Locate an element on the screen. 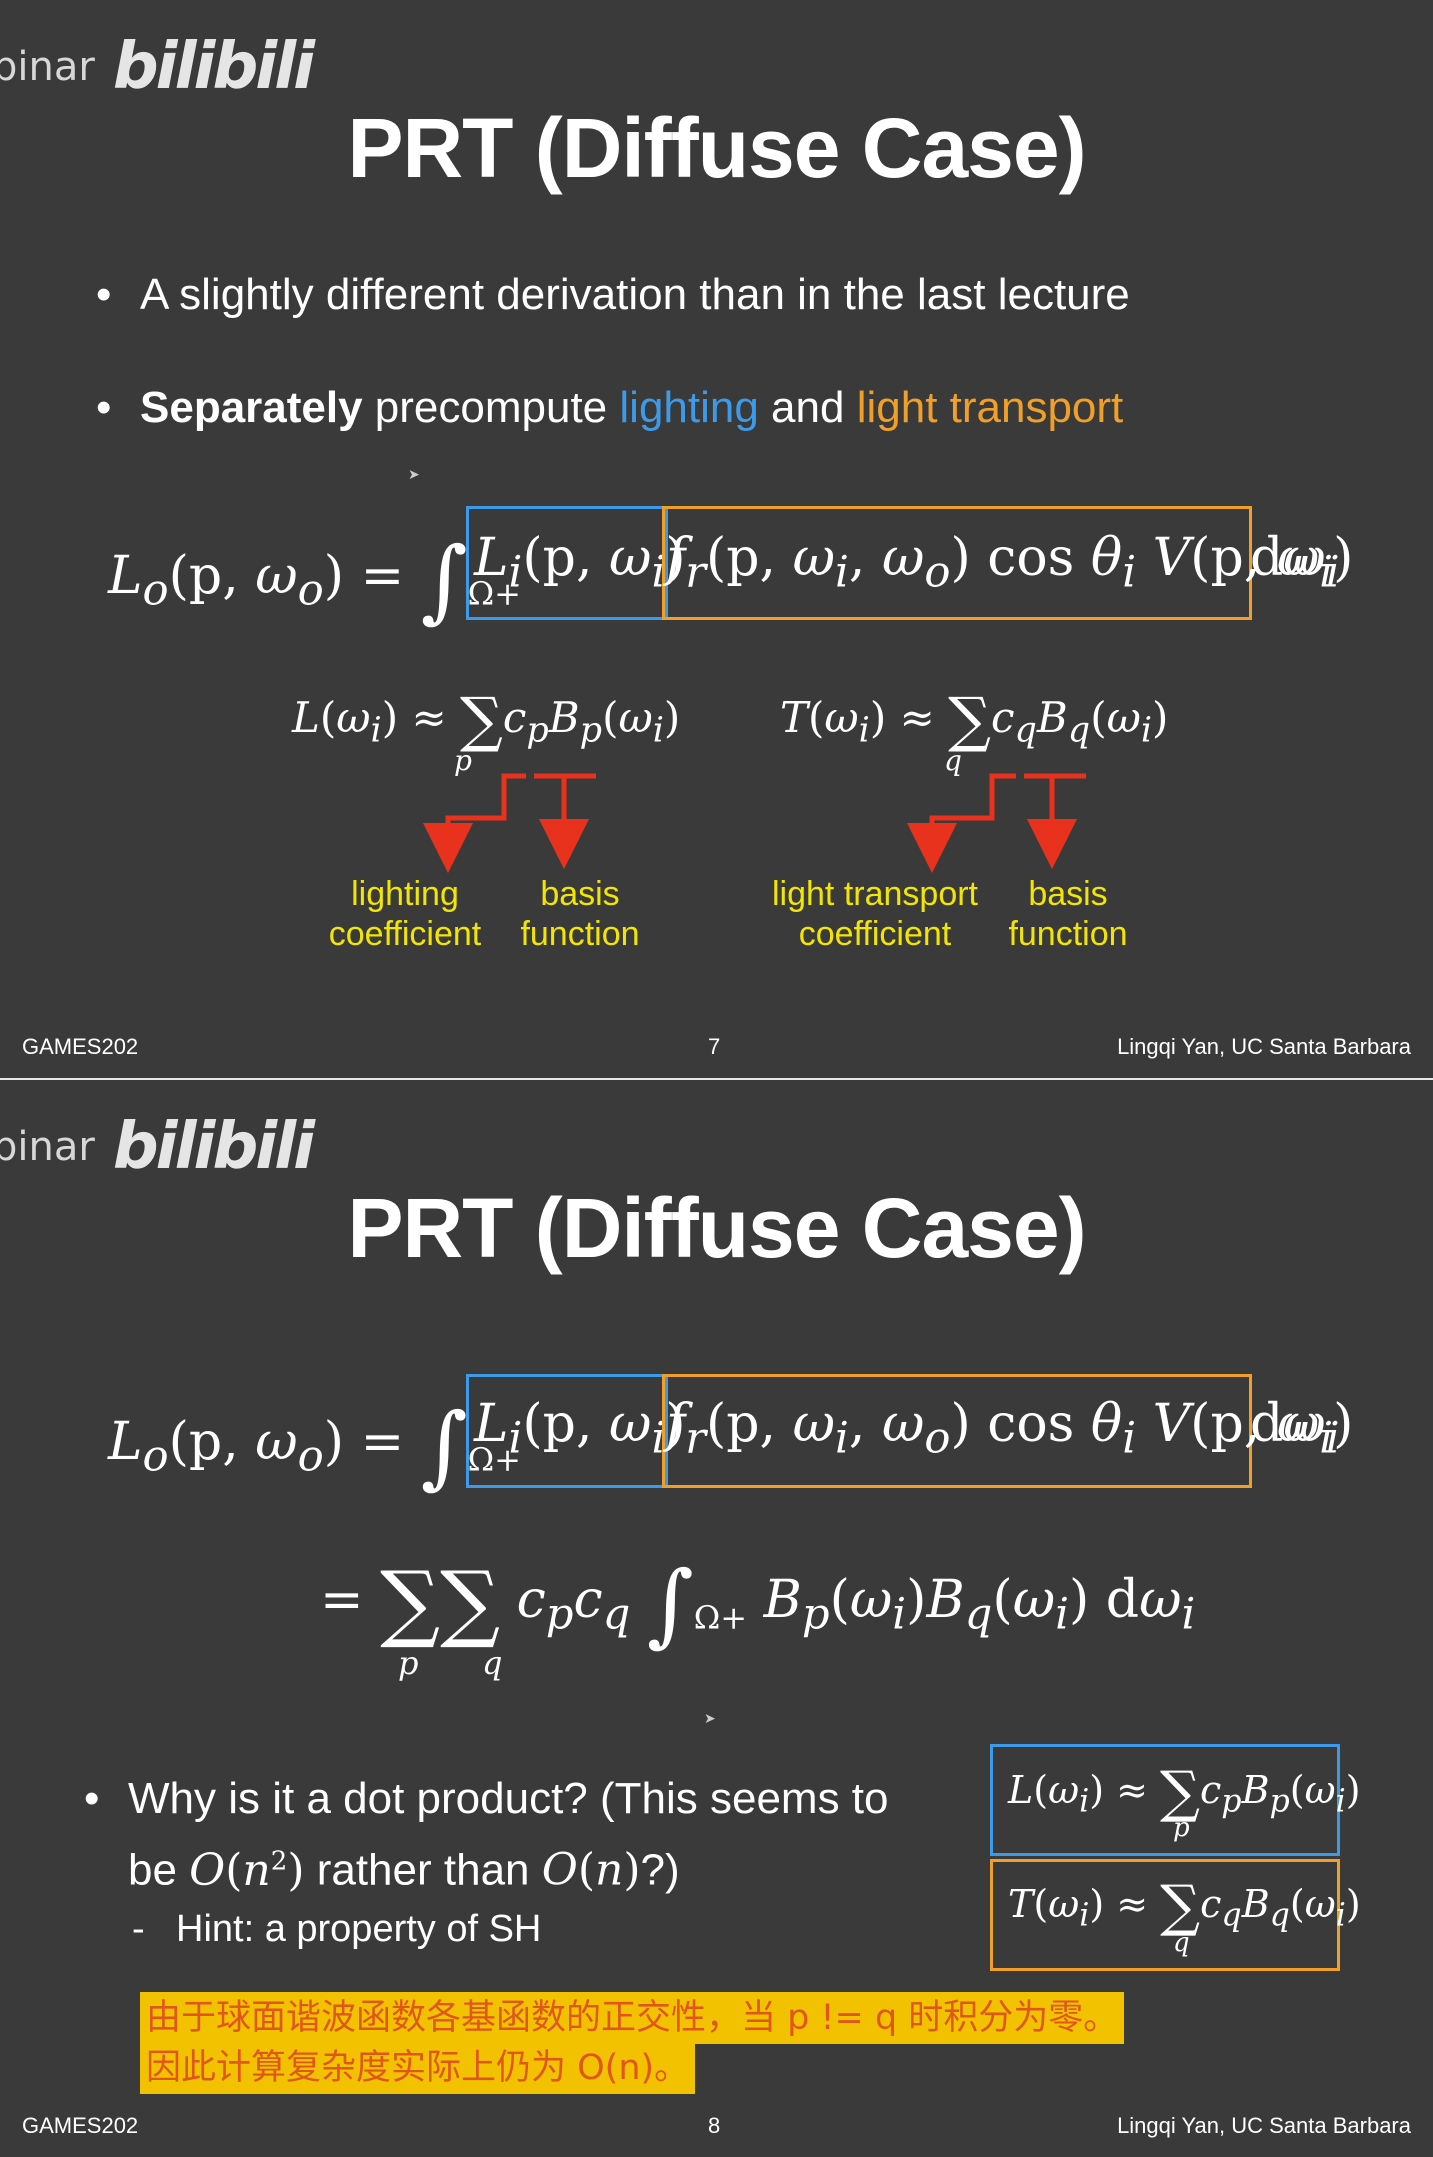 Image resolution: width=1433 pixels, height=2157 pixels. subbullet-hint: - Hint: a property of SH is located at coordinates (337, 1929).